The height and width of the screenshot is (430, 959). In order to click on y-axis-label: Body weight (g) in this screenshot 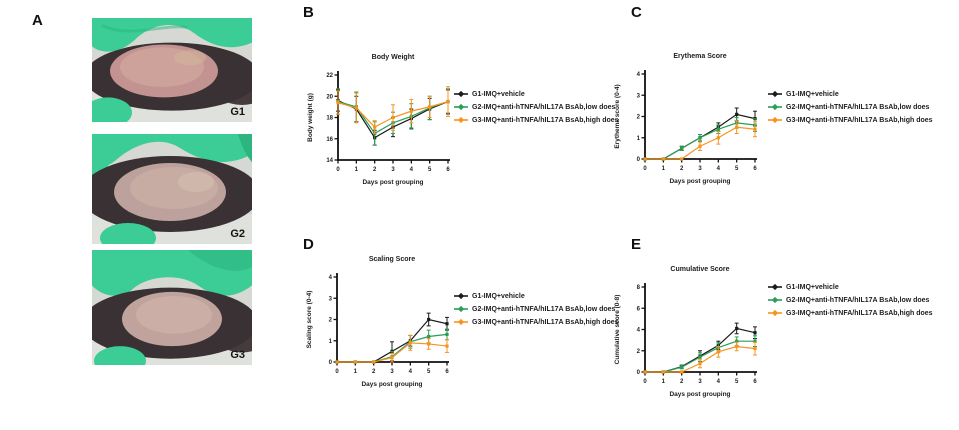, I will do `click(310, 117)`.